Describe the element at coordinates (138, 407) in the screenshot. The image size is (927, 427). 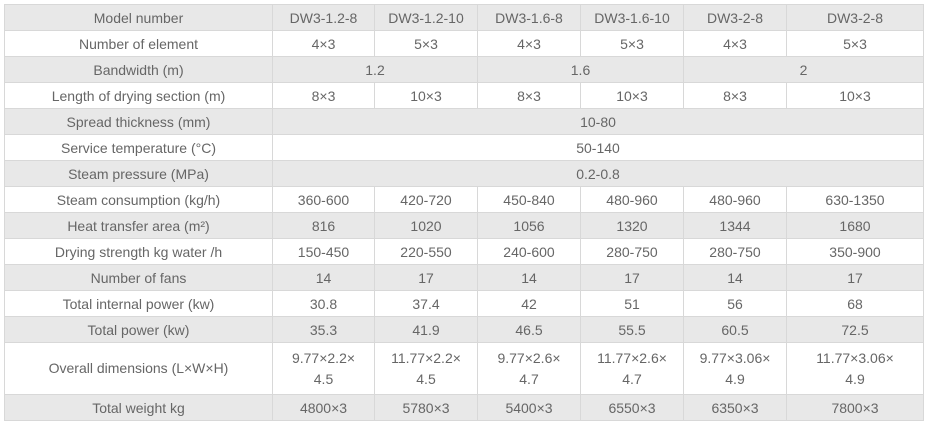
I see `row-label: Total weight kg` at that location.